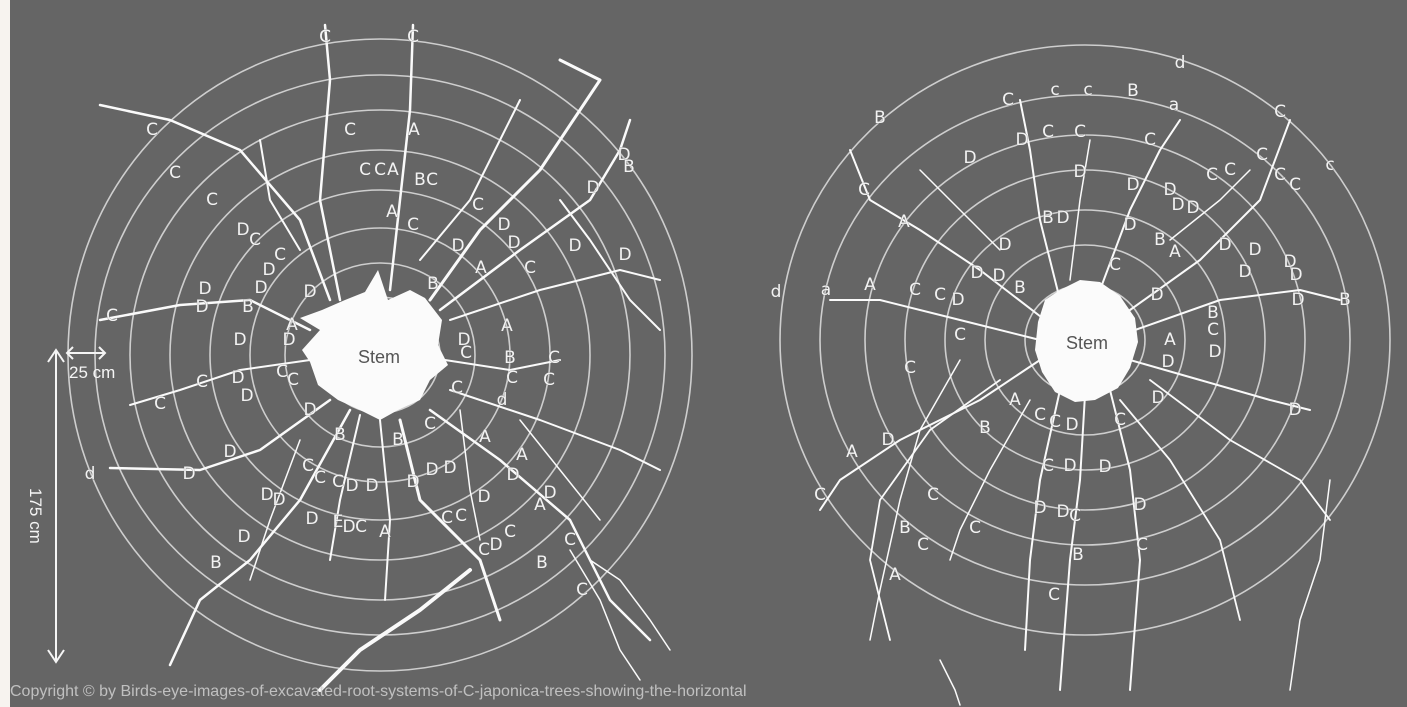 The image size is (1407, 707). What do you see at coordinates (1054, 90) in the screenshot?
I see `root-class-label: c` at bounding box center [1054, 90].